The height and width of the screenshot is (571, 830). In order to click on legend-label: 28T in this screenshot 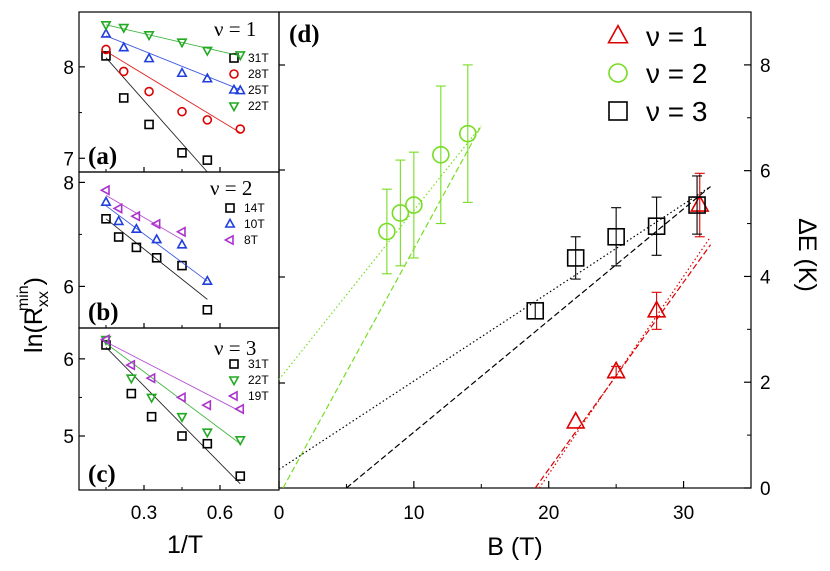, I will do `click(258, 74)`.